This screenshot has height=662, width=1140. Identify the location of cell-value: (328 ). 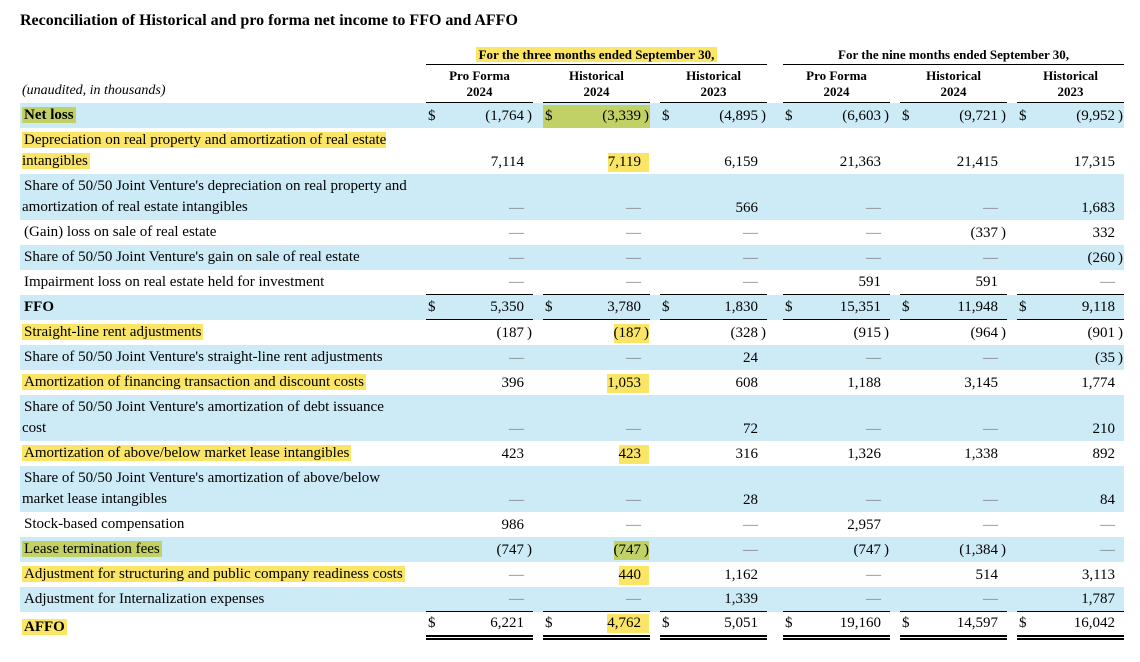
(748, 333).